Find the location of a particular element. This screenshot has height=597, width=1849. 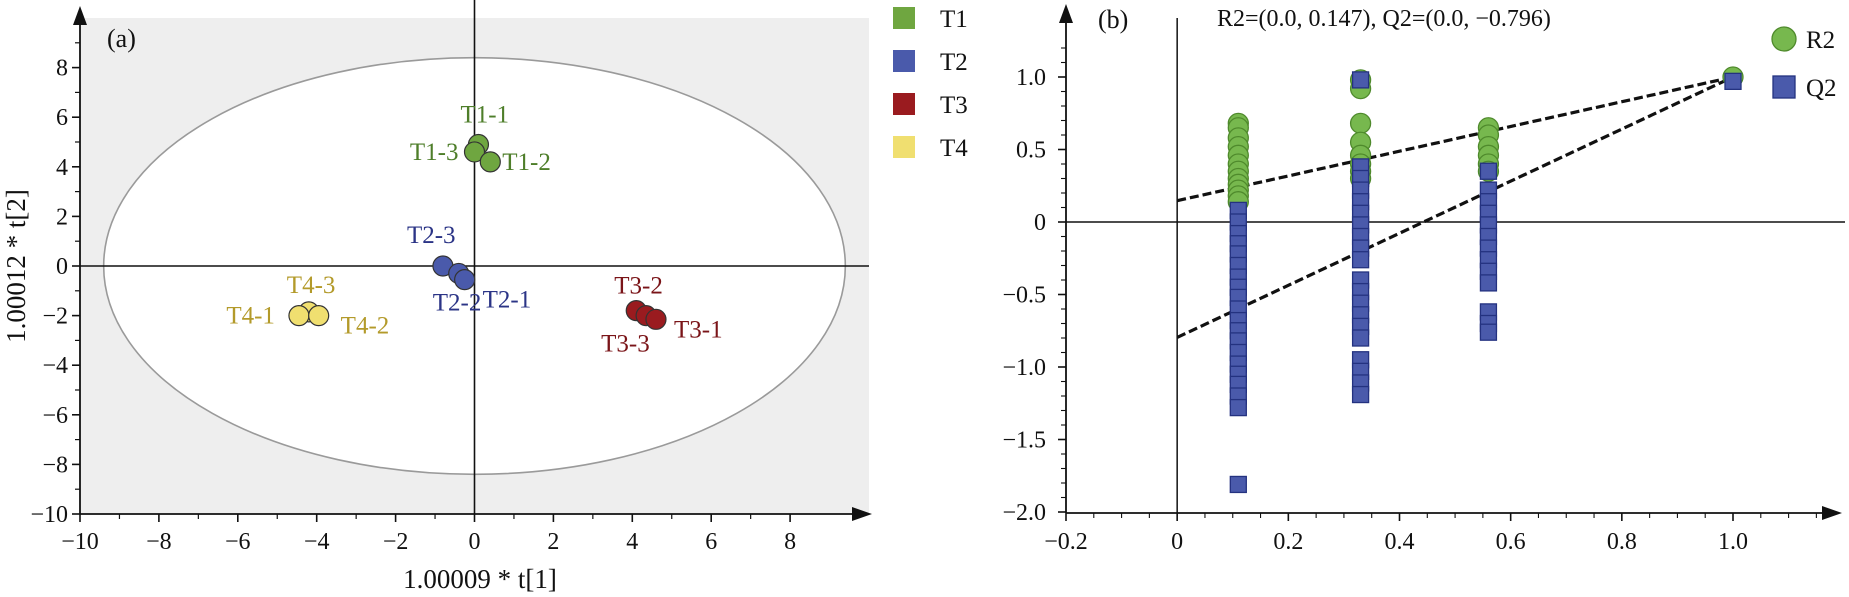

y-tick-label-a: −4 is located at coordinates (55, 366).